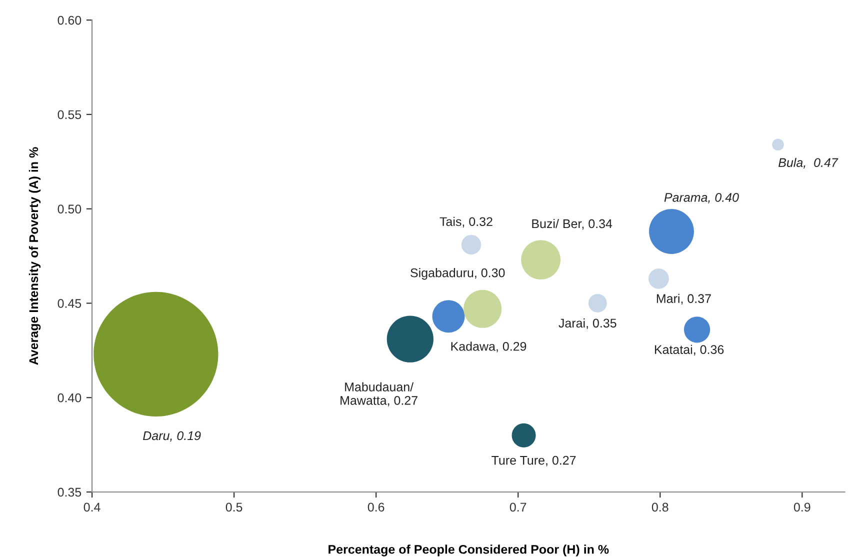 This screenshot has width=849, height=557. I want to click on y-tick-label: 0.45, so click(70, 303).